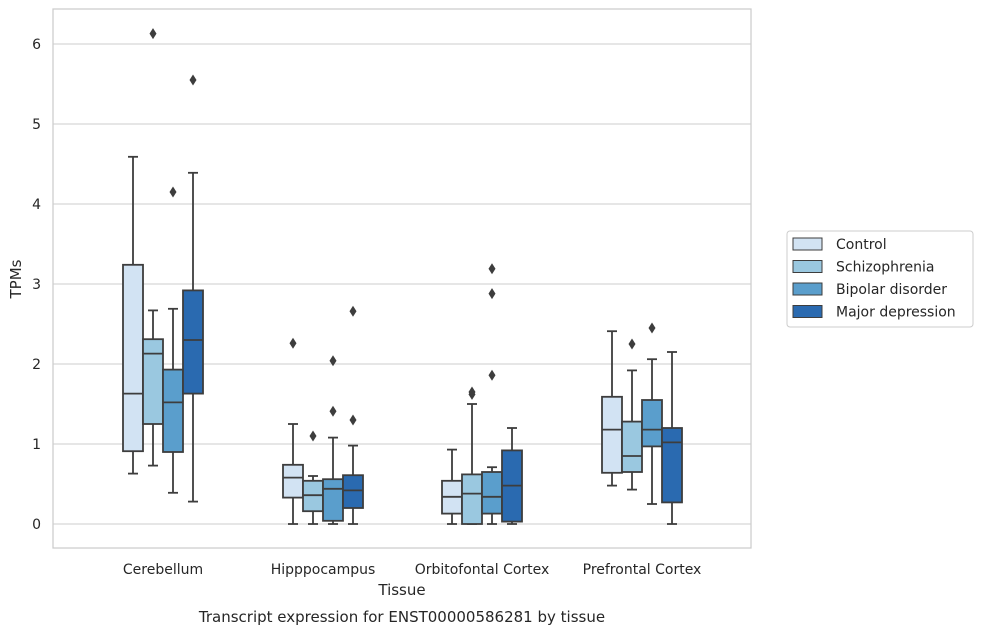 The height and width of the screenshot is (634, 983). I want to click on y-tick-label-1: 1, so click(36, 445).